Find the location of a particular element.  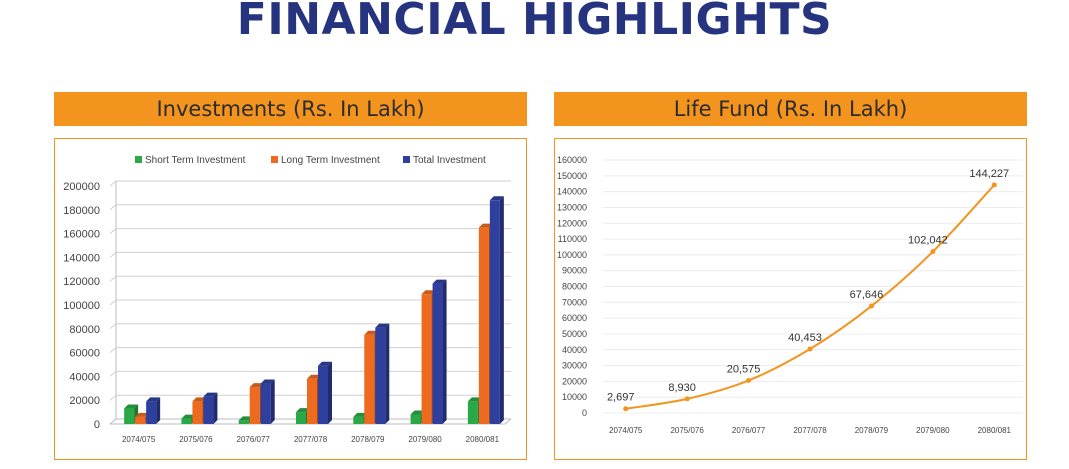

y-tick-label: 180000 is located at coordinates (81, 211).